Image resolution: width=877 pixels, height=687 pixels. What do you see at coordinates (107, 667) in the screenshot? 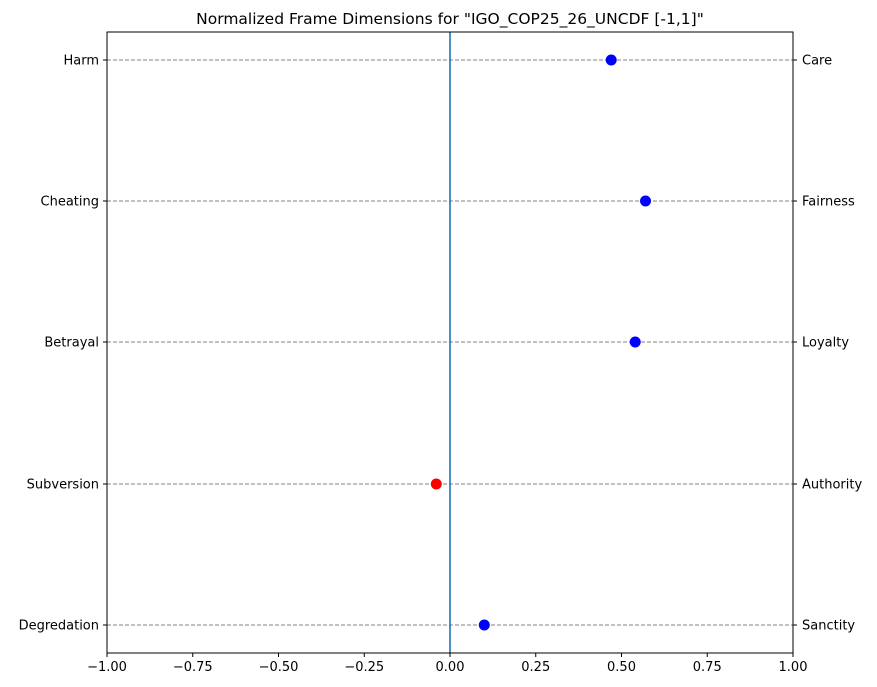
I see `x-tick-label: −1.00` at bounding box center [107, 667].